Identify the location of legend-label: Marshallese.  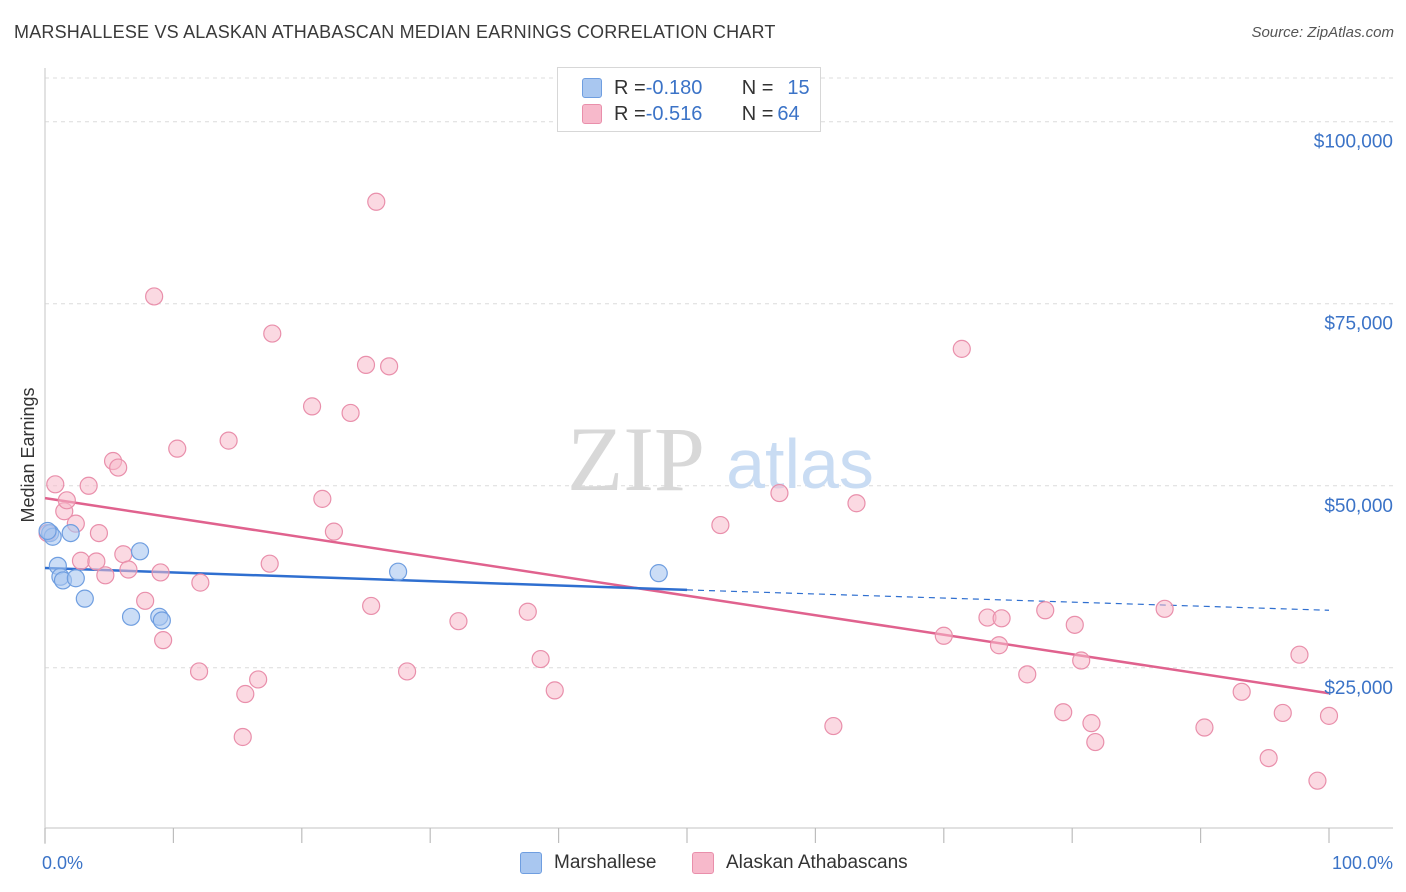
(605, 862).